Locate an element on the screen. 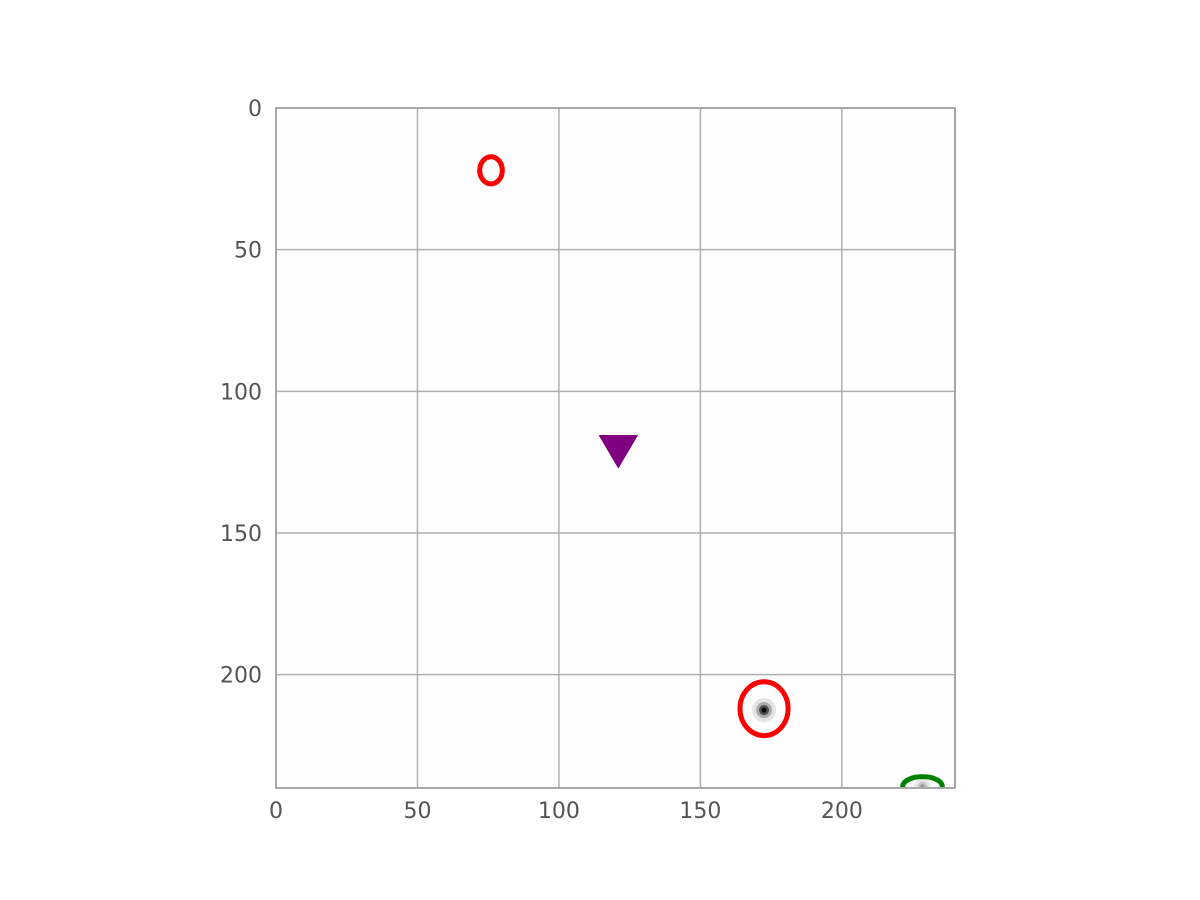  image-blob-ring is located at coordinates (922, 783).